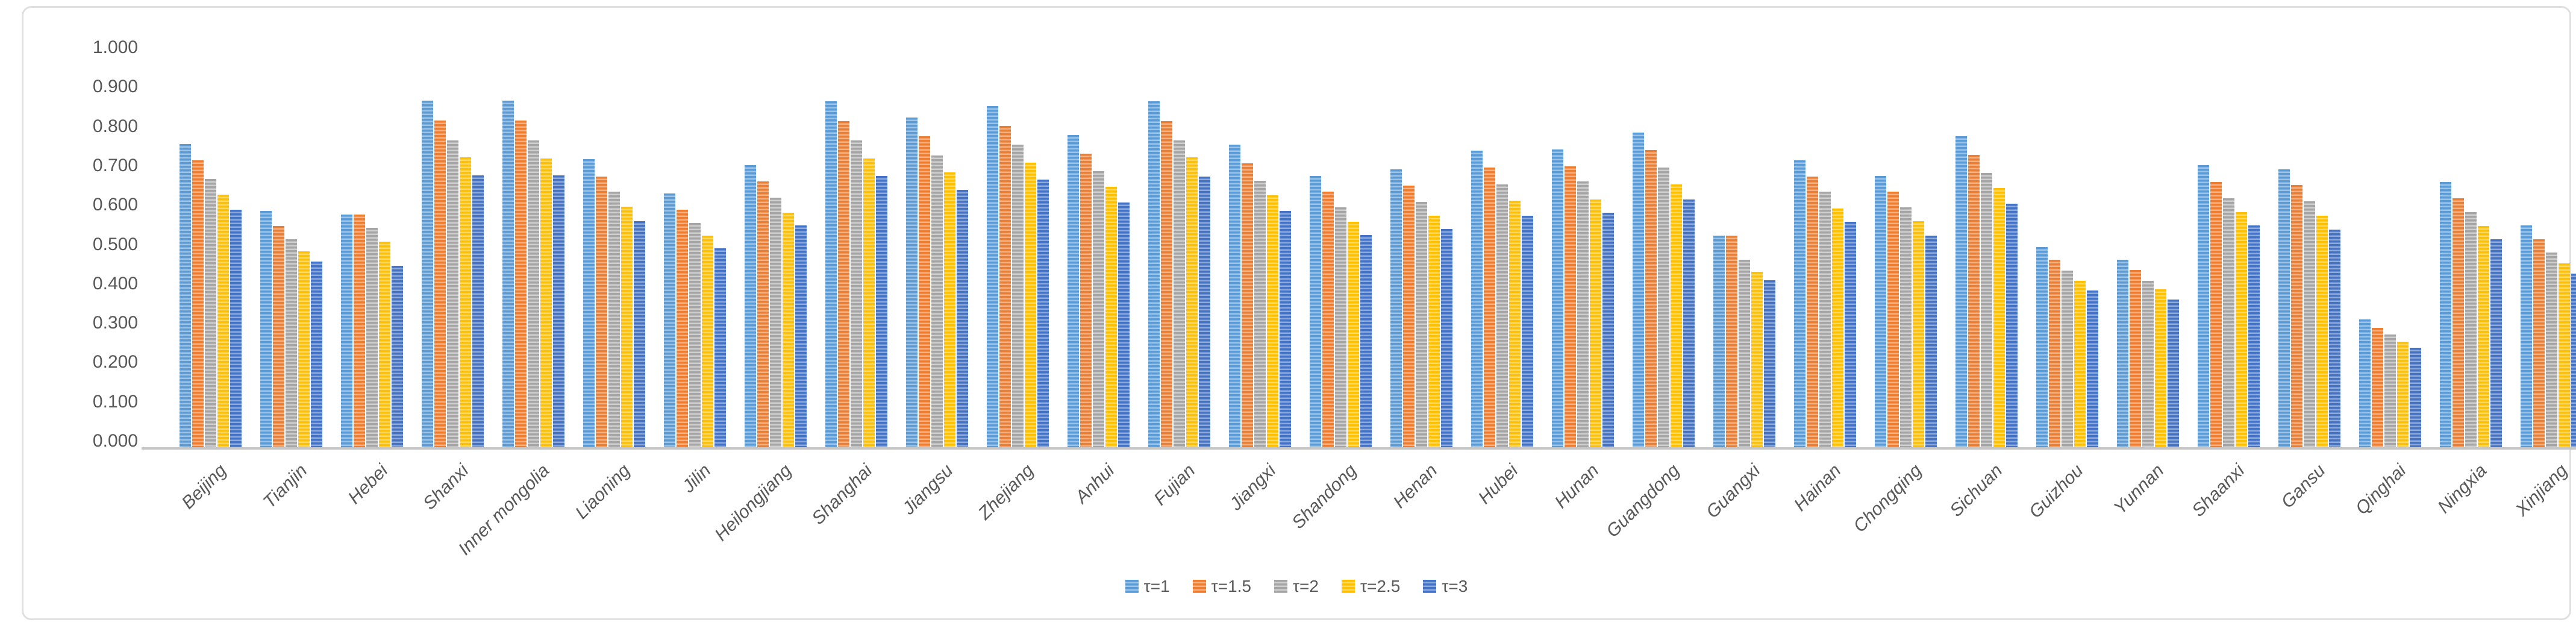 The height and width of the screenshot is (625, 2576). What do you see at coordinates (115, 87) in the screenshot?
I see `y-tick-label: 0.900` at bounding box center [115, 87].